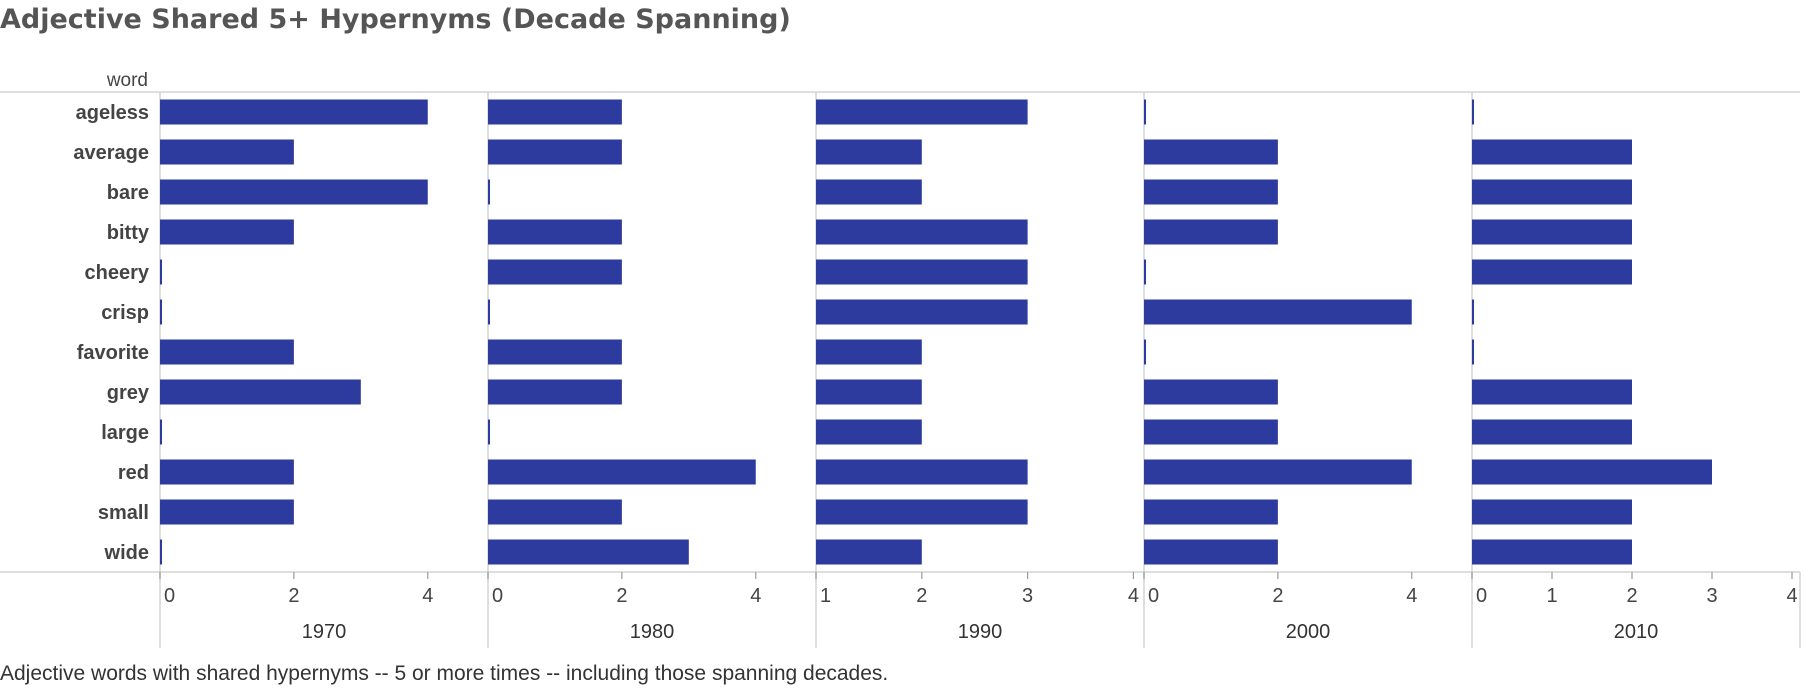 The width and height of the screenshot is (1804, 692). Describe the element at coordinates (922, 272) in the screenshot. I see `bar-1990-cheery` at that location.